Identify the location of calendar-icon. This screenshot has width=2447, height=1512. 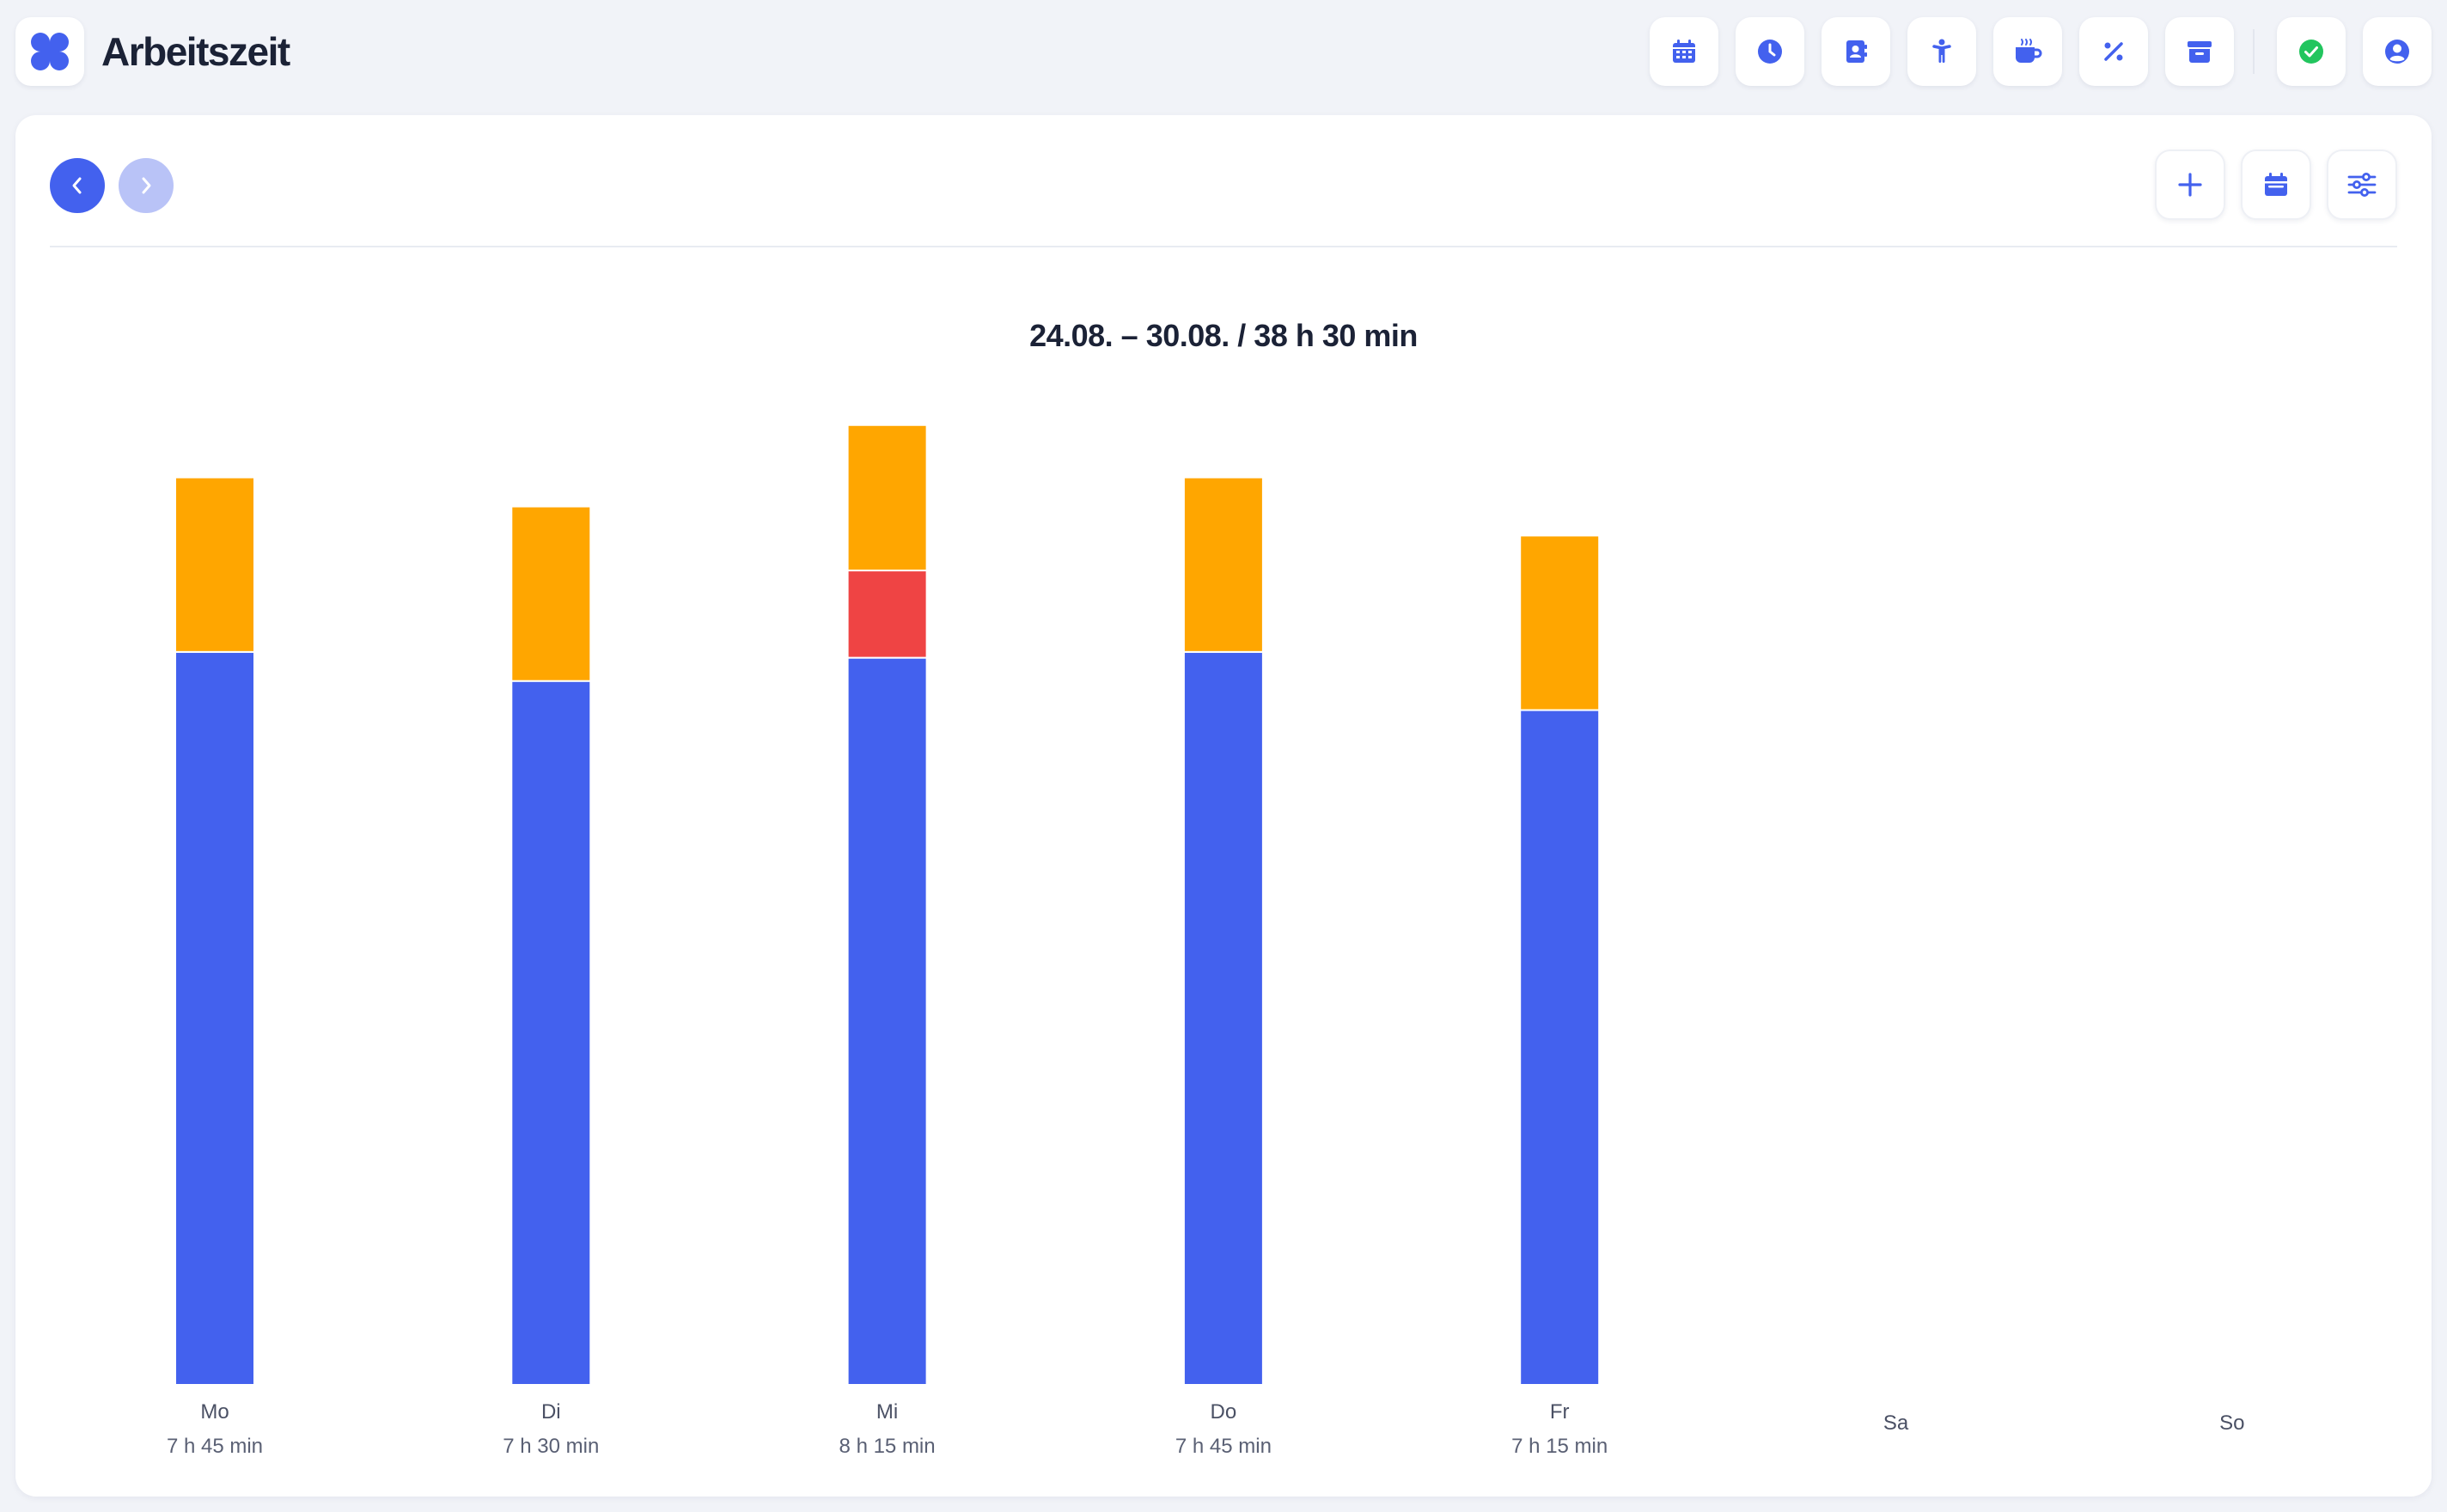
(2276, 184).